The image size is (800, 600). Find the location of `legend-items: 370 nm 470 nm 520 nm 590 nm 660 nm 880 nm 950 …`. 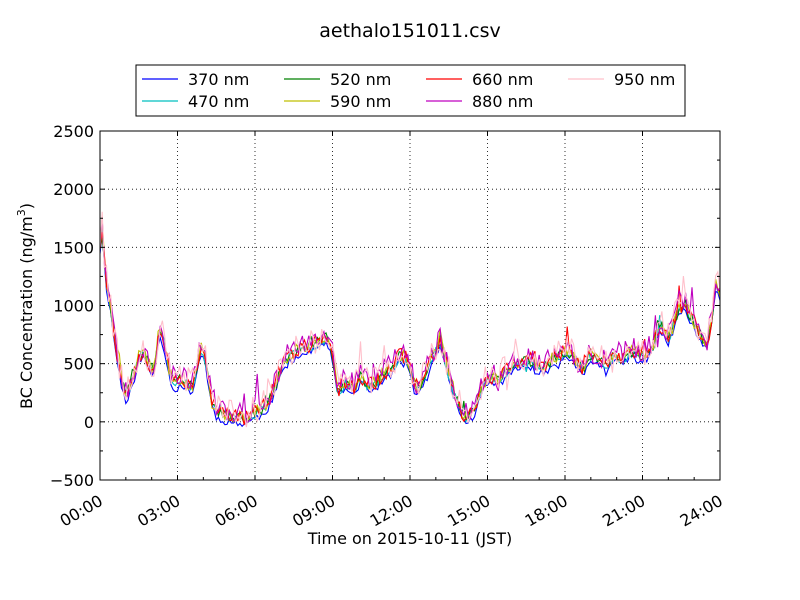

legend-items: 370 nm 470 nm 520 nm 590 nm 660 nm 880 nm 950 … is located at coordinates (408, 90).